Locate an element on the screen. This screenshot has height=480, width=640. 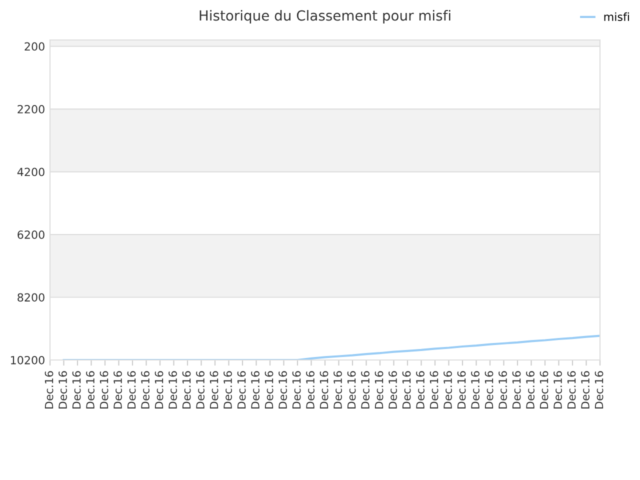
y-tick-label: 2200 is located at coordinates (31, 109).